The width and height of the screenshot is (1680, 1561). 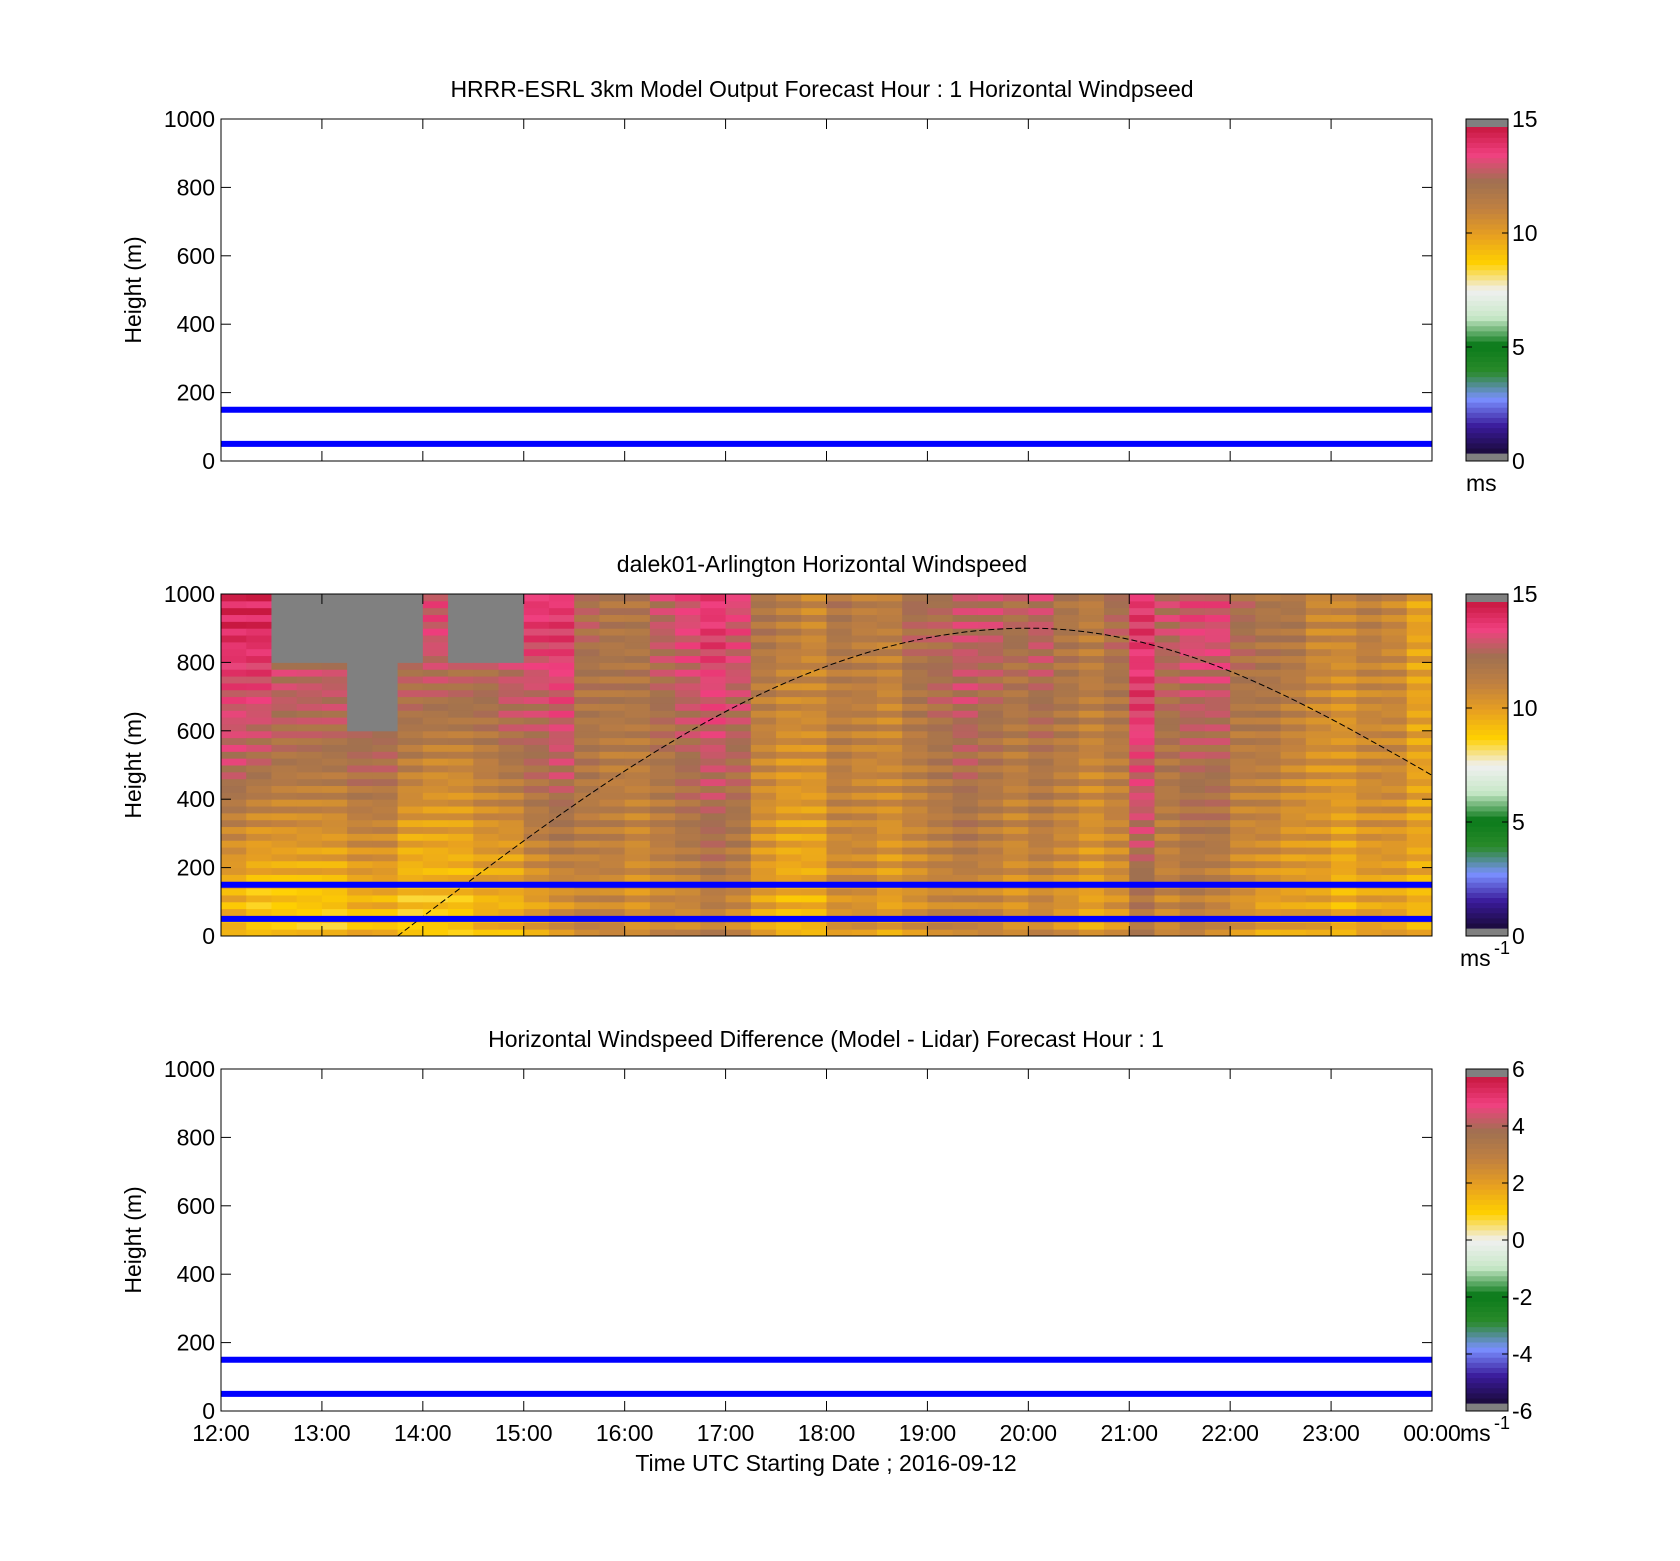 I want to click on panel-difference-colorbar-segment, so click(x=1487, y=1171).